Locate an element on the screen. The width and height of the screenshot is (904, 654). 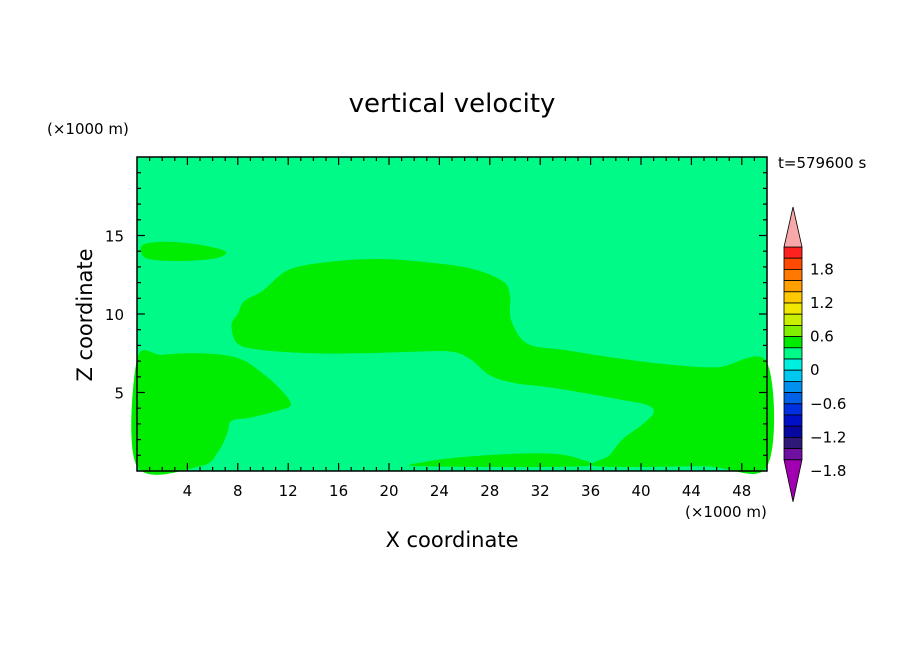
colorbar-tick-label: 0.6 is located at coordinates (822, 337).